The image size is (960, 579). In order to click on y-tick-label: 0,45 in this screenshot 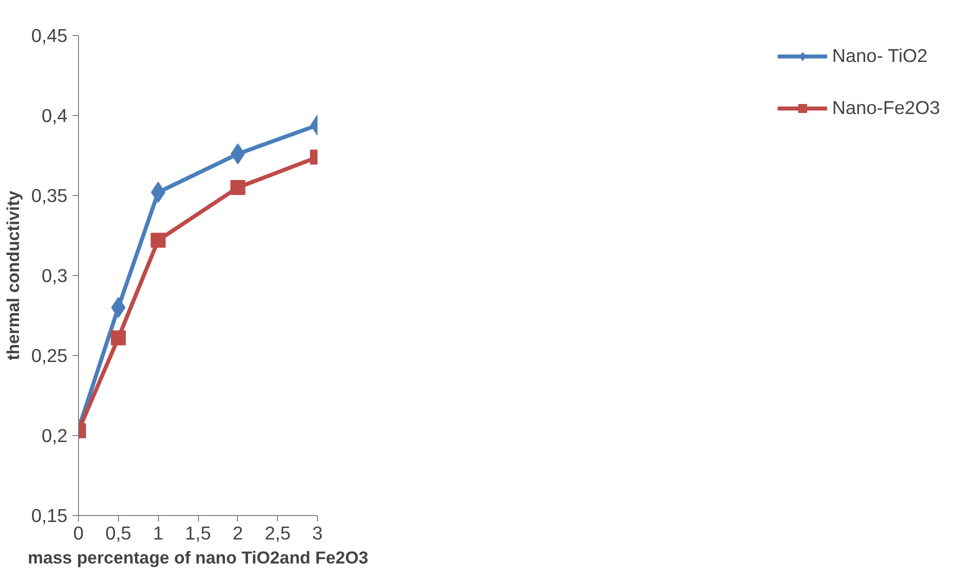, I will do `click(49, 35)`.